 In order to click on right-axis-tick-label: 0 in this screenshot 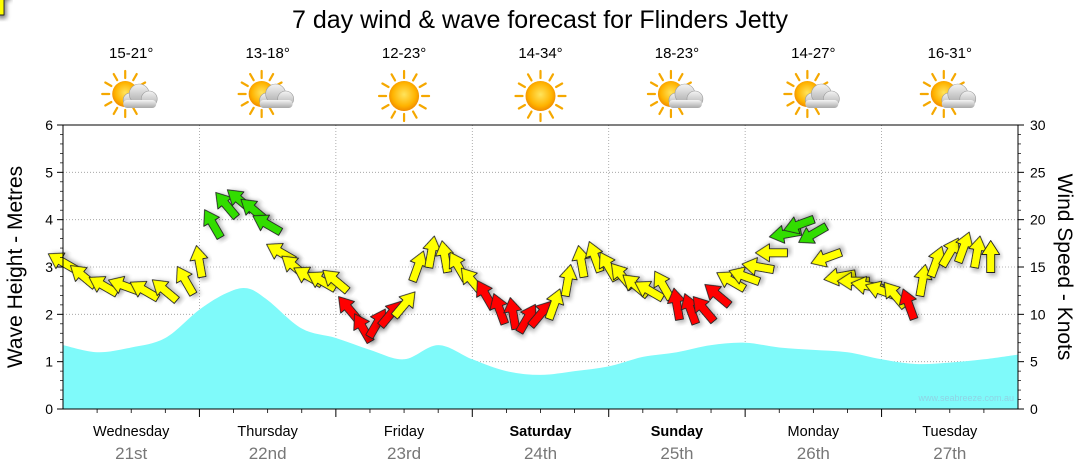, I will do `click(1034, 409)`.